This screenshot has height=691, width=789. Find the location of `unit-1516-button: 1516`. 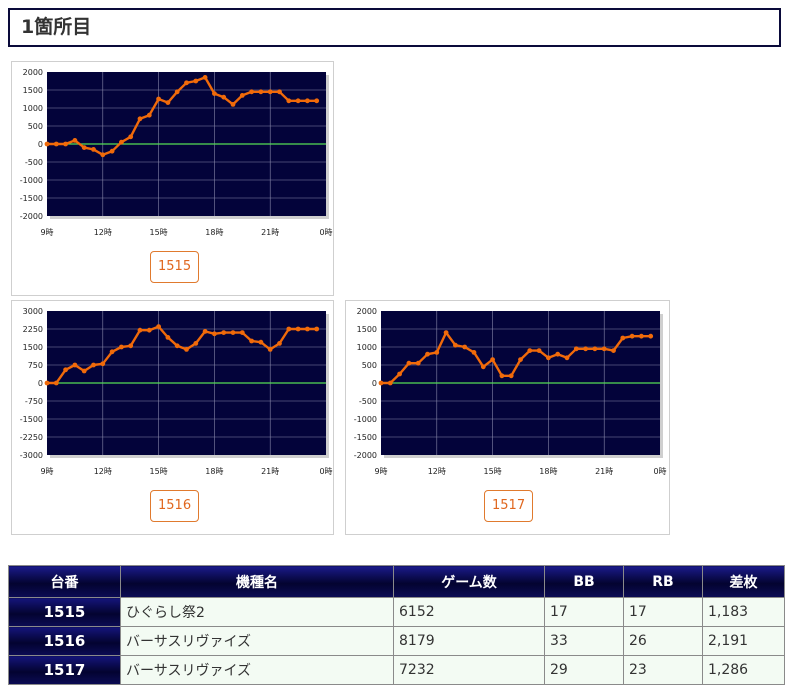

unit-1516-button: 1516 is located at coordinates (175, 506).